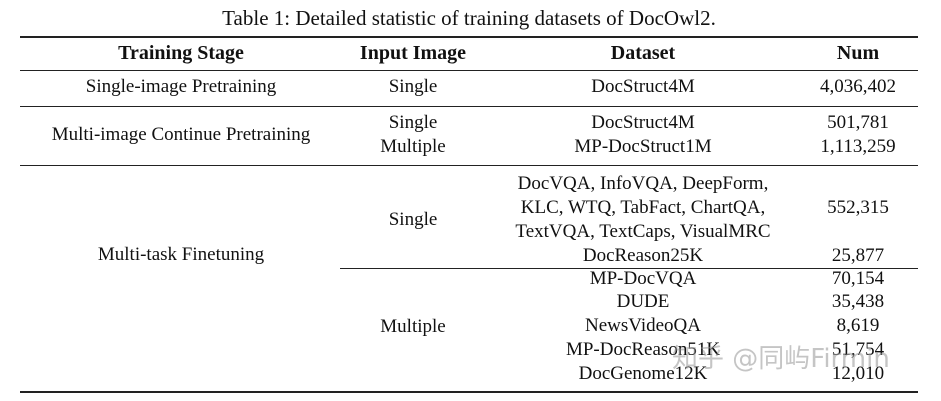 The width and height of the screenshot is (941, 401). I want to click on num-value: 8,619, so click(858, 325).